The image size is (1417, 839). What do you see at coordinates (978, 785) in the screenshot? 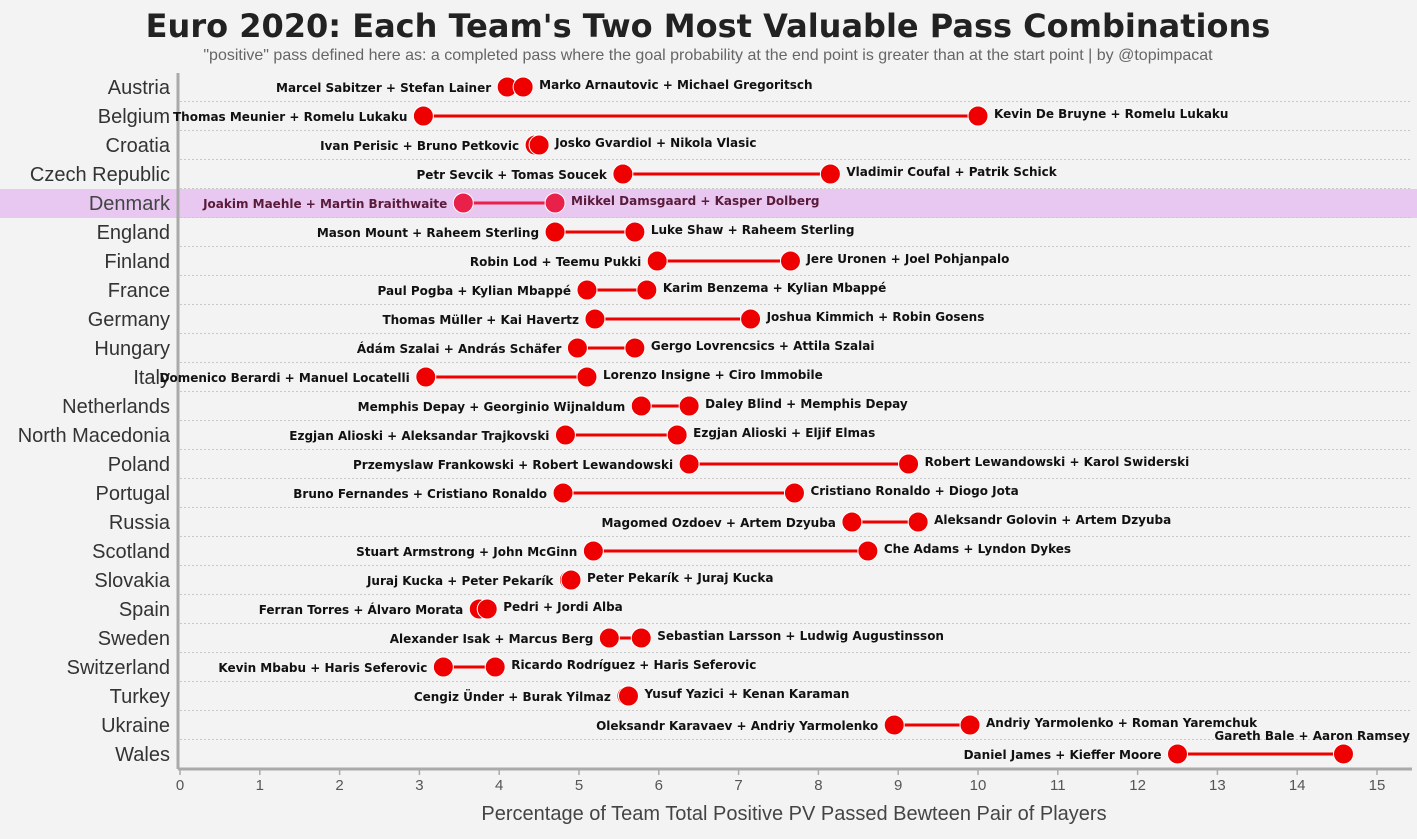
I see `x-tick-label: 10` at bounding box center [978, 785].